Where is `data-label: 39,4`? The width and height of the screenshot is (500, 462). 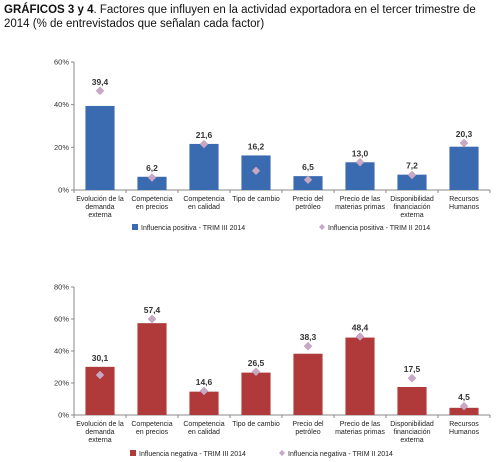 data-label: 39,4 is located at coordinates (100, 82).